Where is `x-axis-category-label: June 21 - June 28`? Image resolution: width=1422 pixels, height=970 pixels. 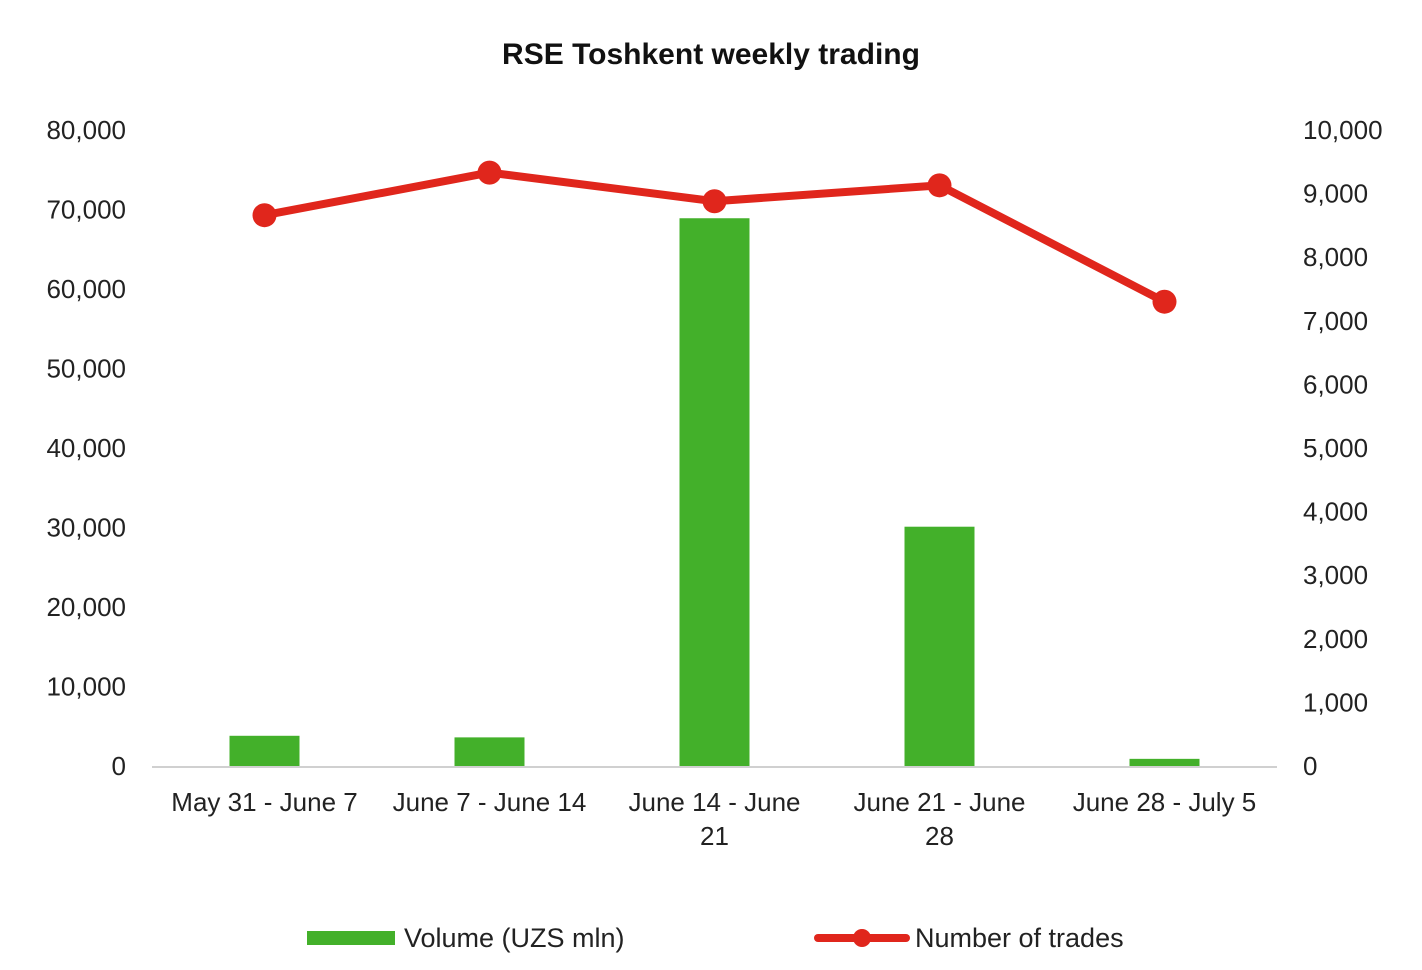
x-axis-category-label: June 21 - June 28 is located at coordinates (939, 819).